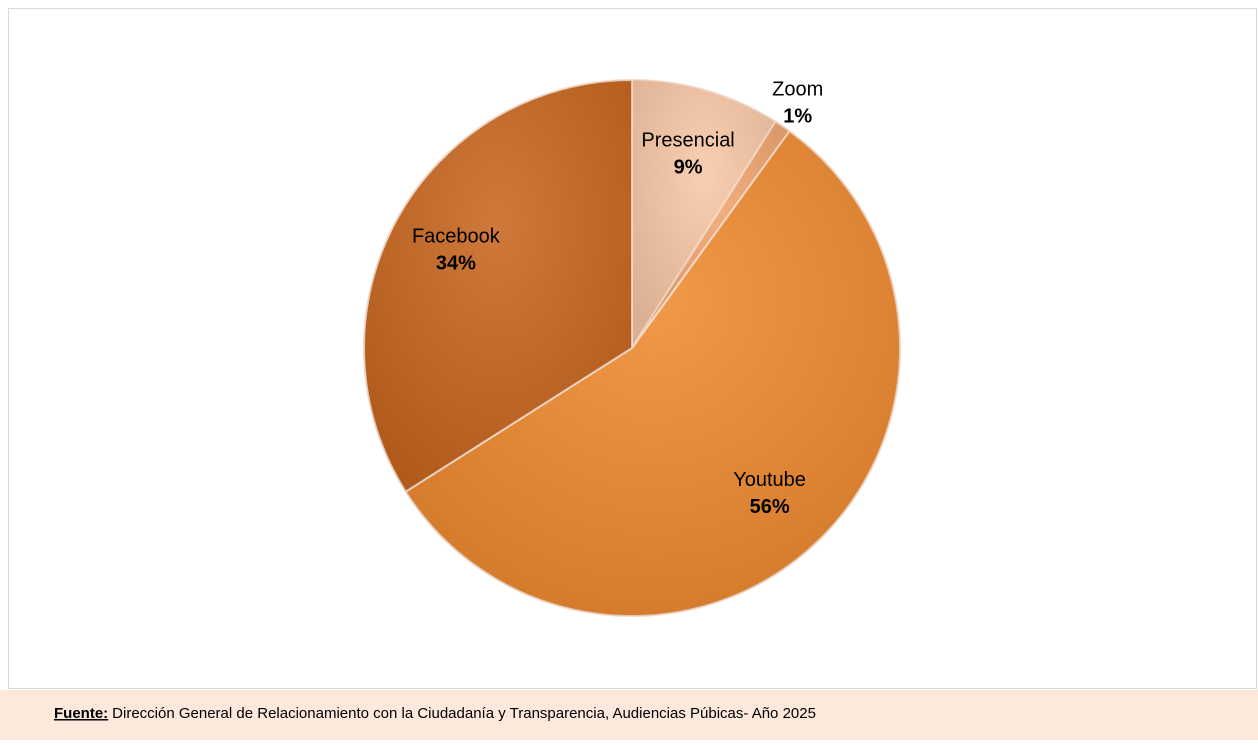 The image size is (1258, 745). Describe the element at coordinates (81, 713) in the screenshot. I see `source-label: Fuente:` at that location.